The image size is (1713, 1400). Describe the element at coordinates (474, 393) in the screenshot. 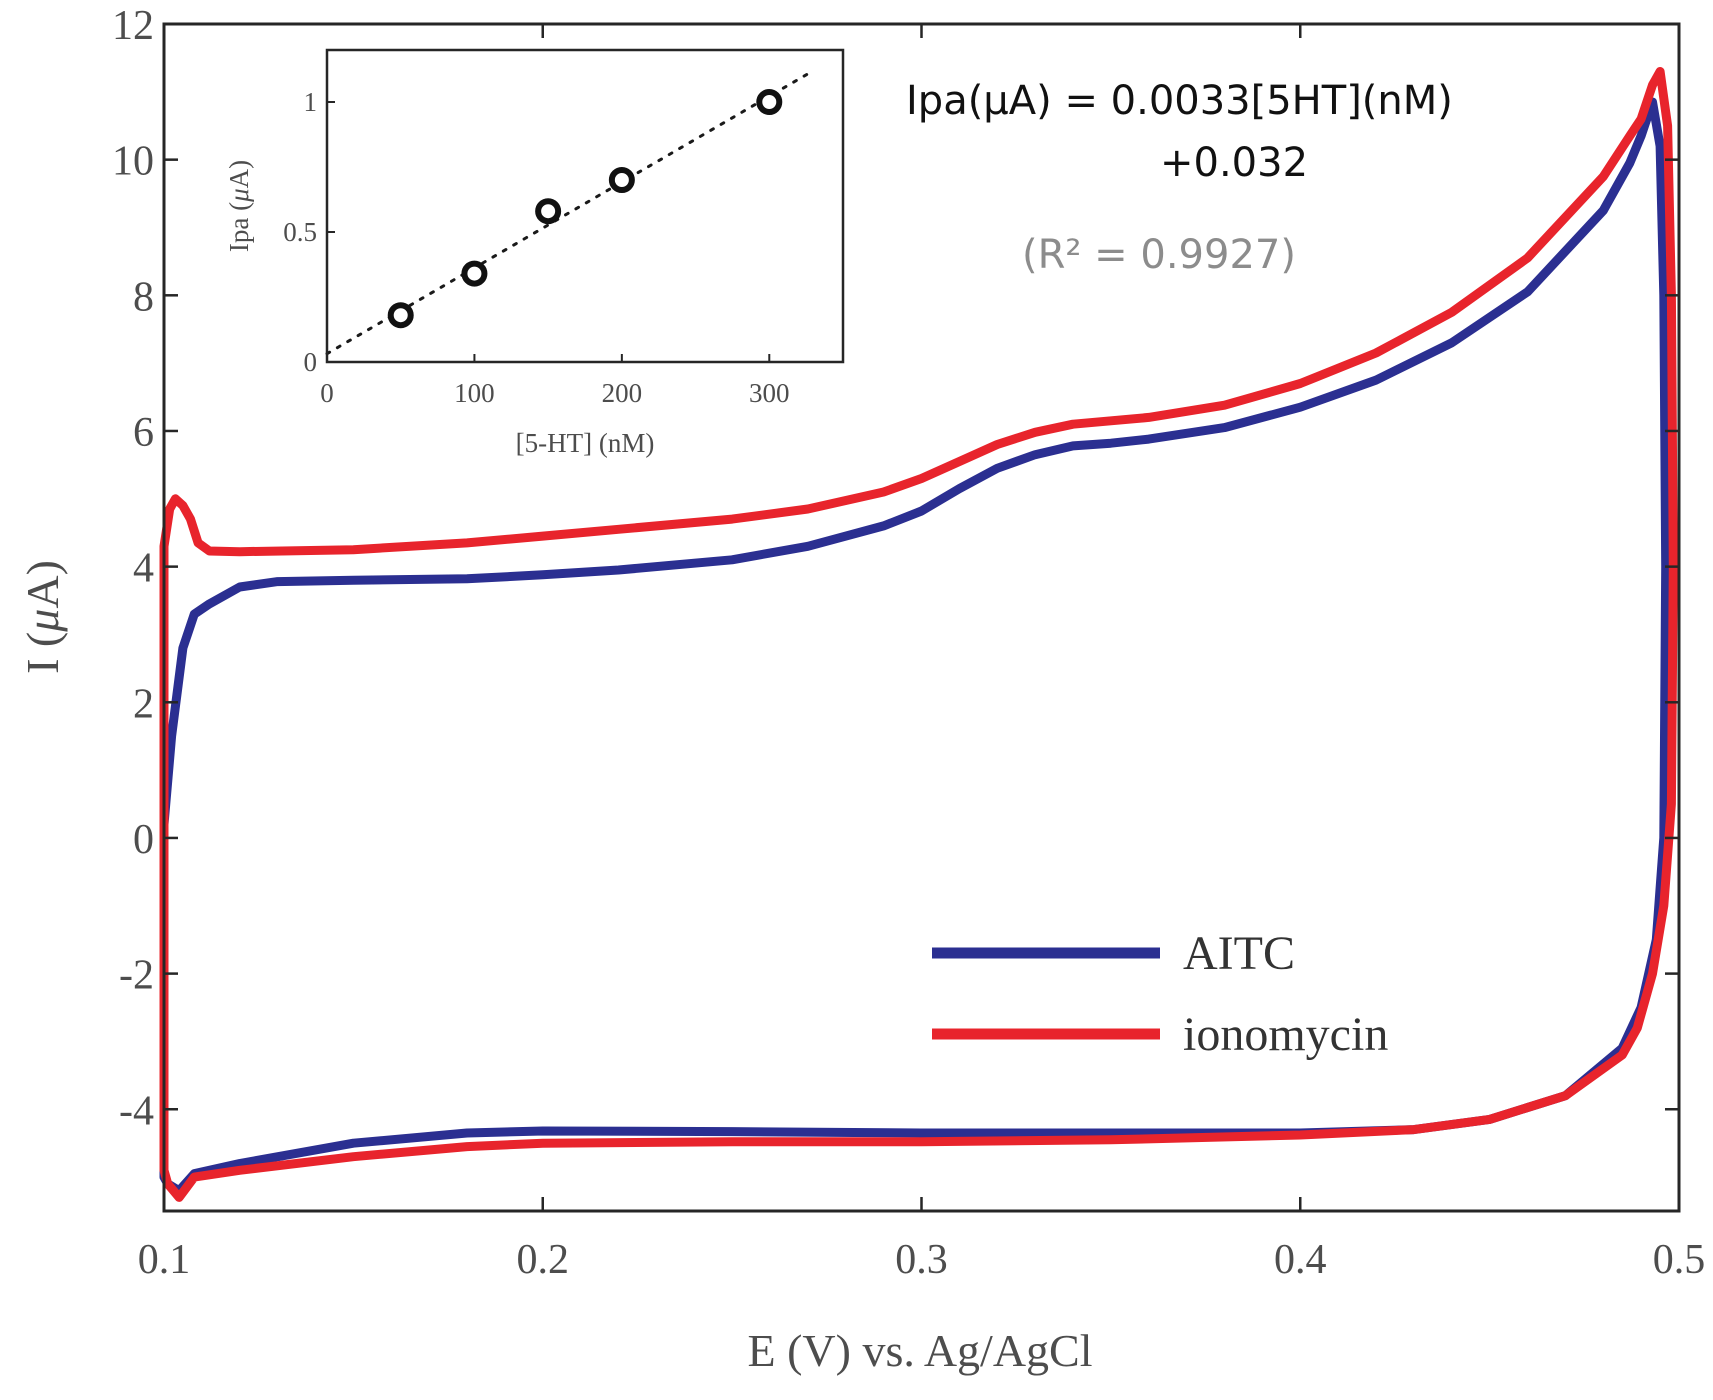

I see `inset-x-tick-label: 100` at that location.